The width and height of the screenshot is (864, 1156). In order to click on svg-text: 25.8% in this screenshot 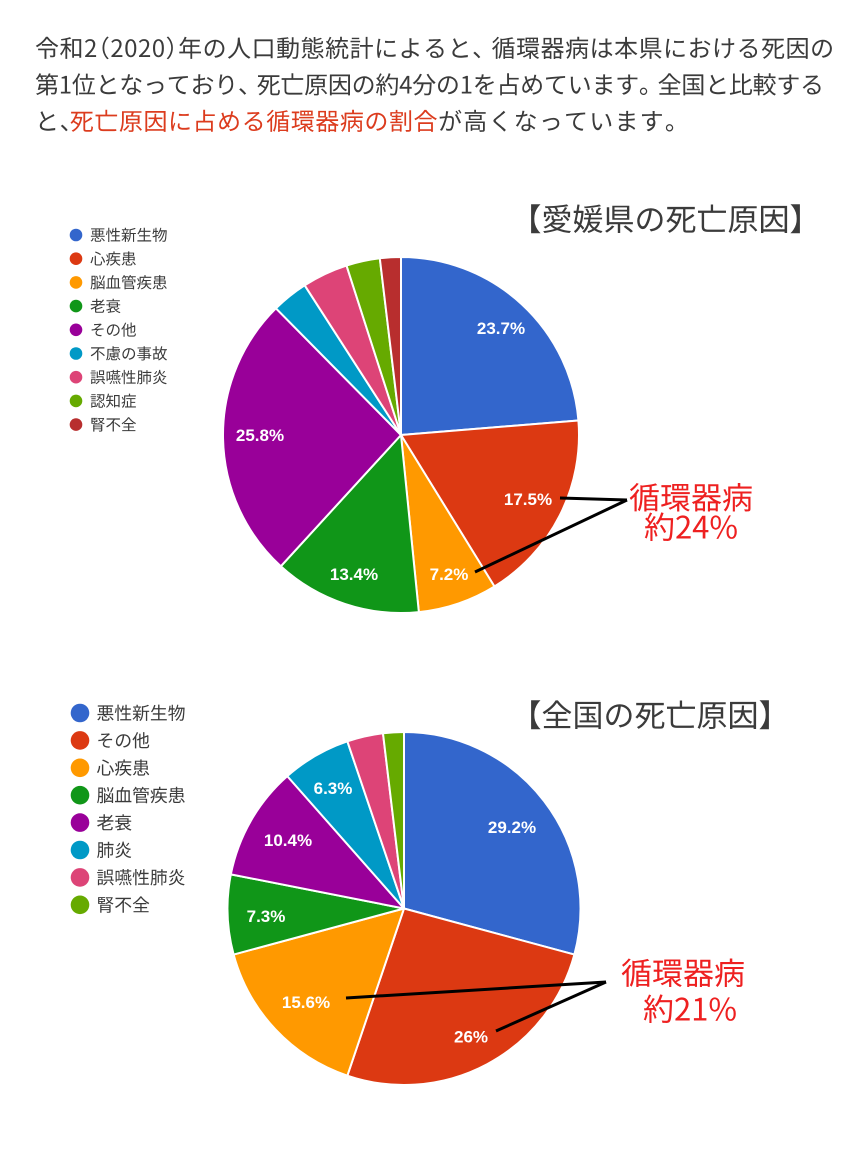, I will do `click(260, 435)`.